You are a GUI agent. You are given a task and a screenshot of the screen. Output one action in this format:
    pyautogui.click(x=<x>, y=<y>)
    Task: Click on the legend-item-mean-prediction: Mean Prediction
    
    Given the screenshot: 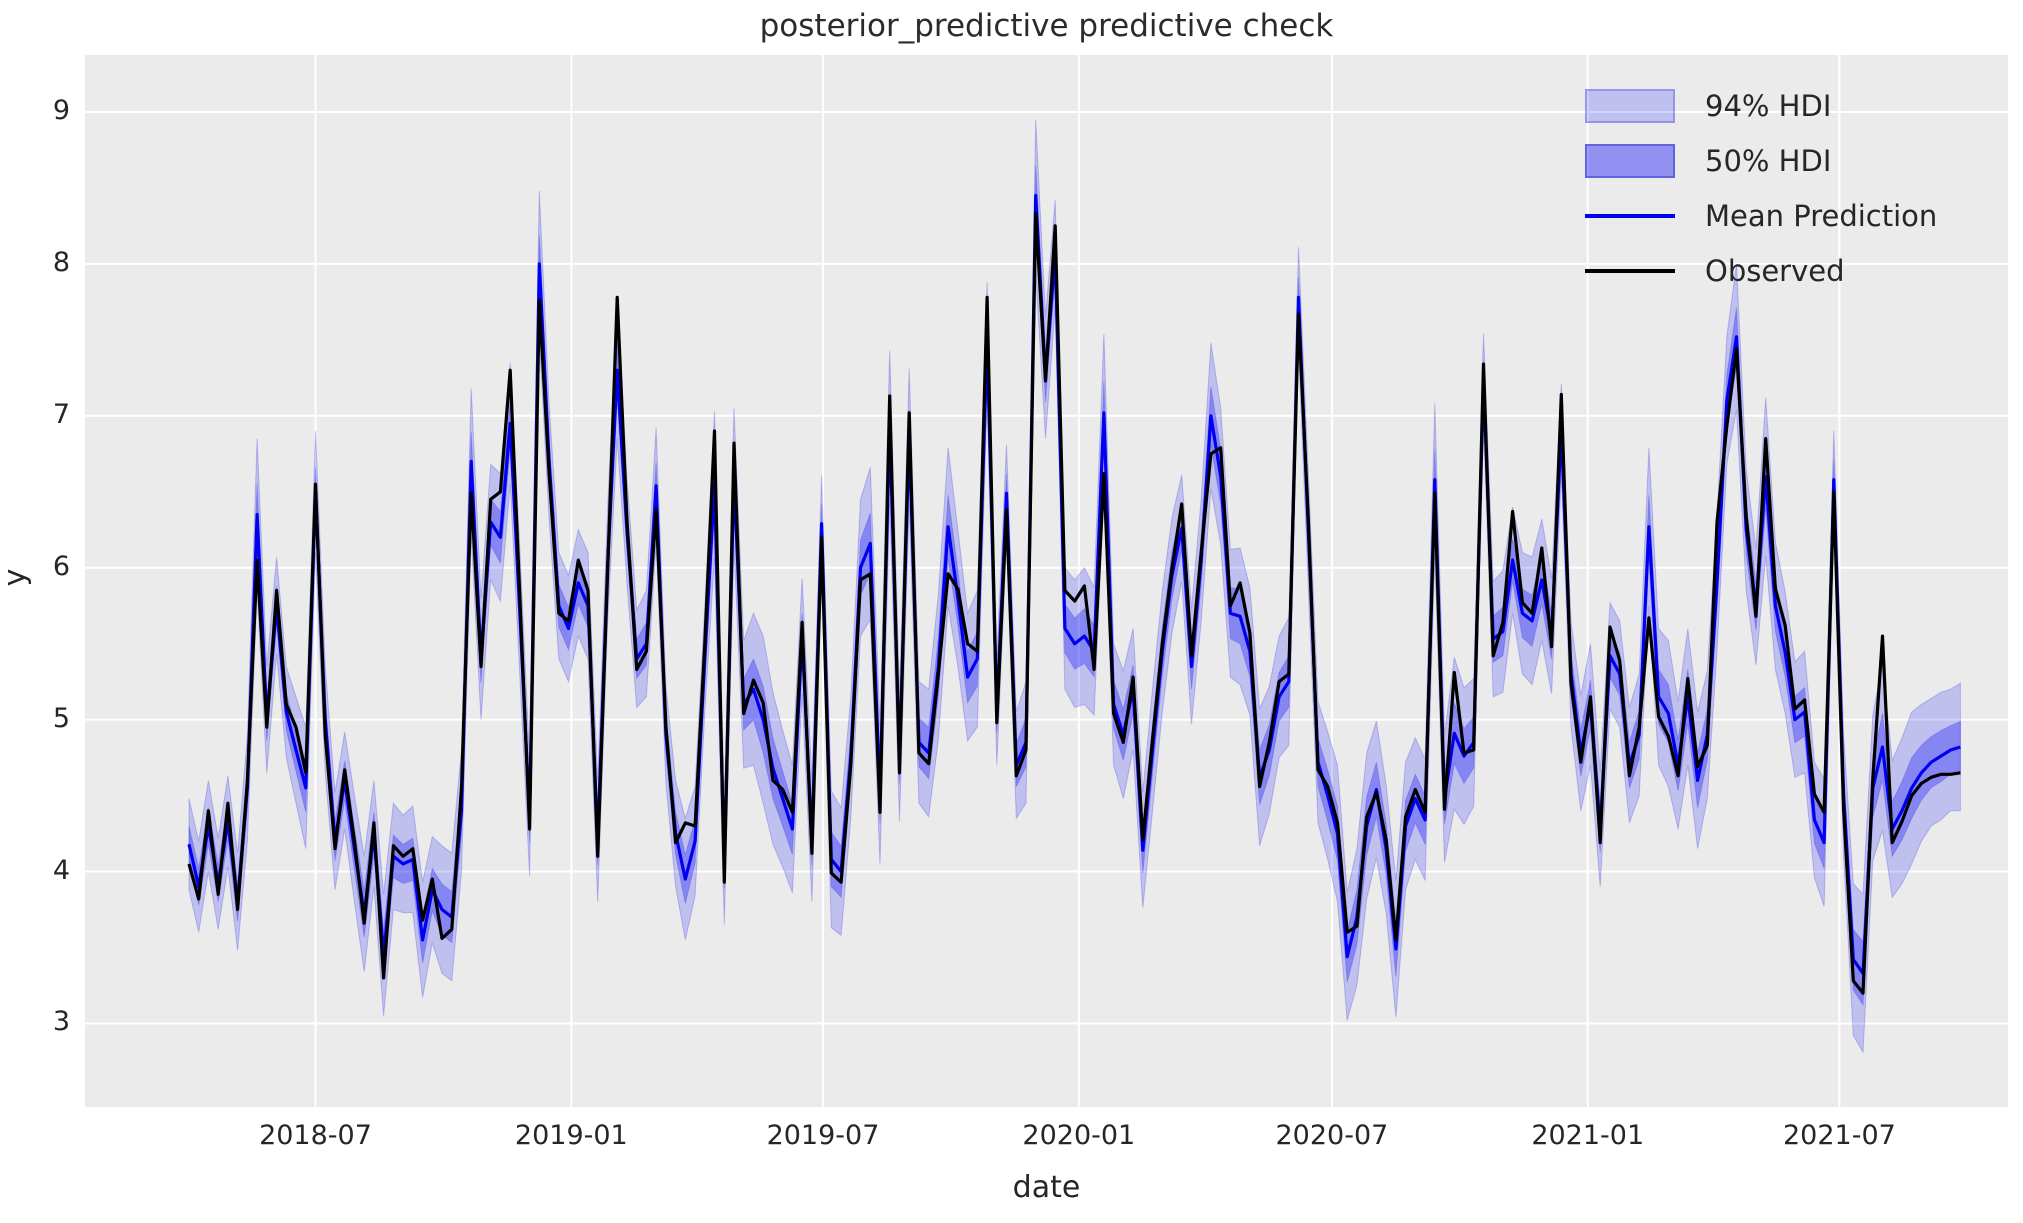 What is the action you would take?
    pyautogui.click(x=1761, y=215)
    